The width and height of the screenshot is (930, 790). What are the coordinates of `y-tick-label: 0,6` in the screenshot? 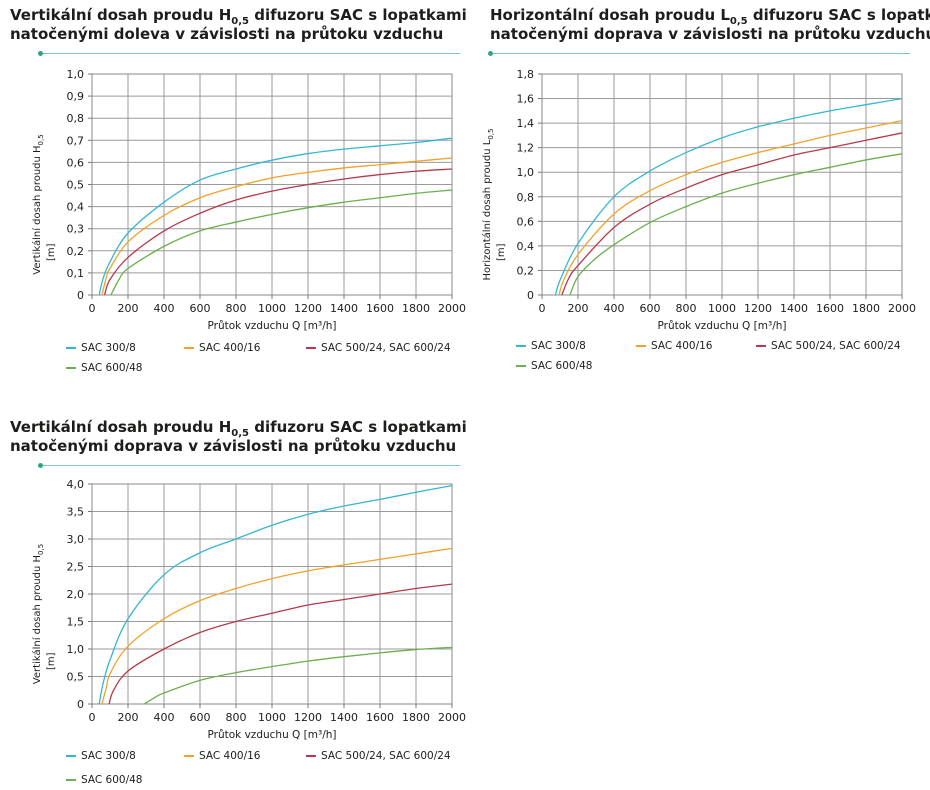 It's located at (76, 162).